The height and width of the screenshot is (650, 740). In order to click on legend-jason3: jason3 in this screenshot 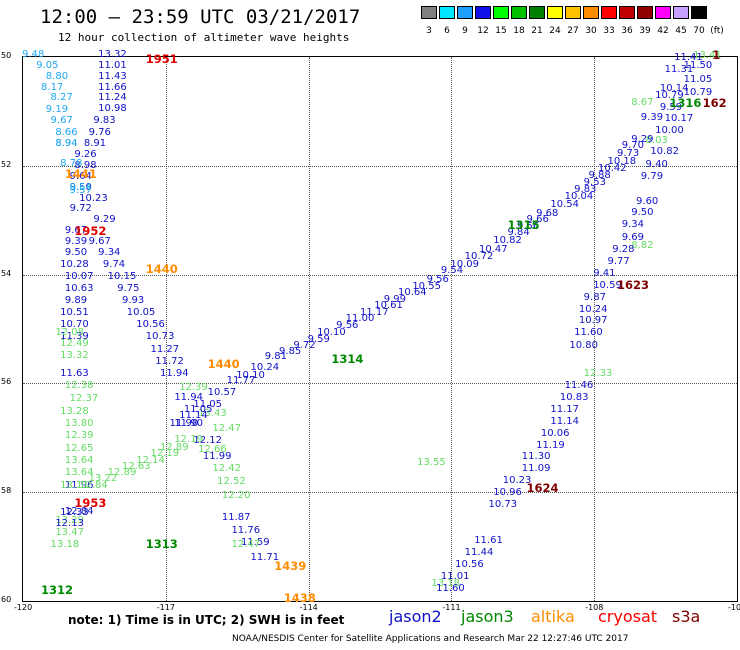, I will do `click(487, 616)`.